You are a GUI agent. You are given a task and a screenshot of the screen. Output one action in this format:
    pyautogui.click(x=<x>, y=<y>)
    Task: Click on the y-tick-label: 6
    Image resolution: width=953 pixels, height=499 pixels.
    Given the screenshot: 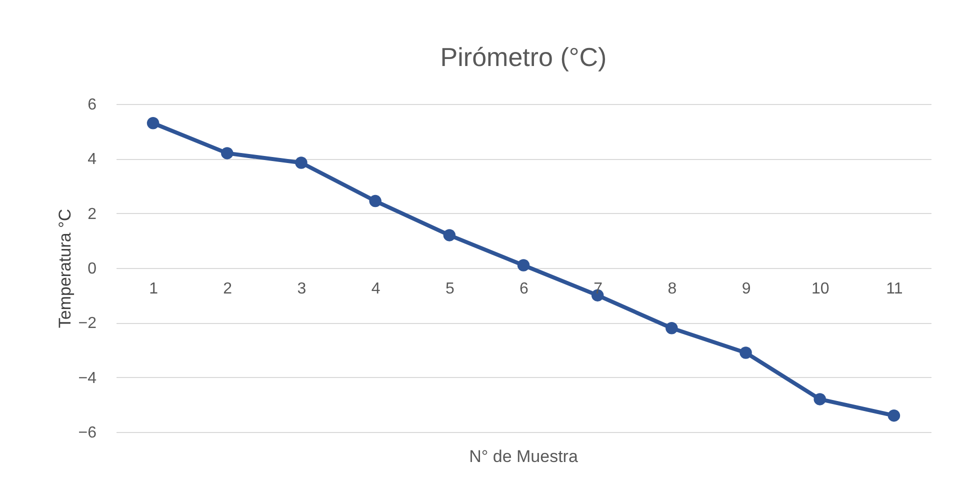 What is the action you would take?
    pyautogui.click(x=92, y=105)
    